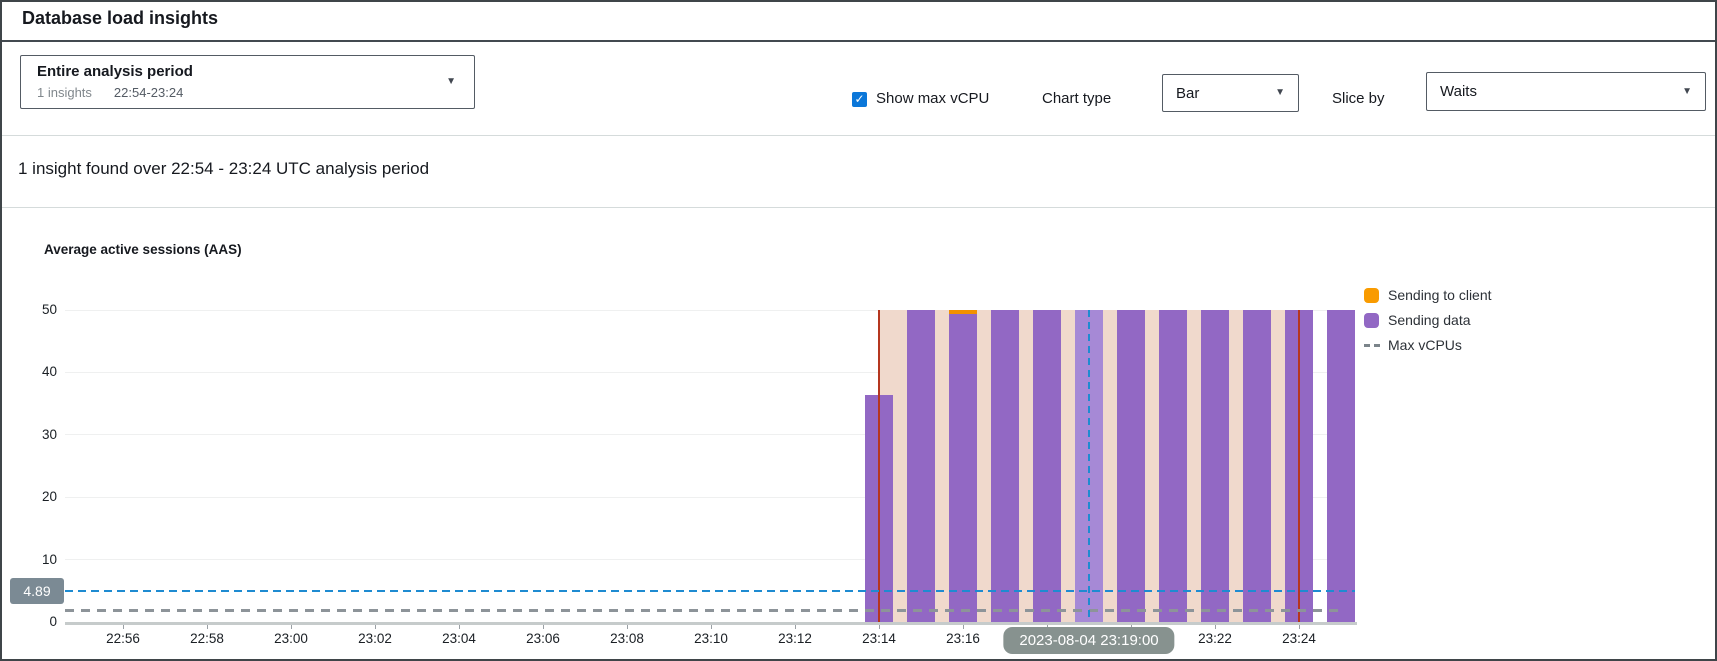 This screenshot has width=1717, height=661. What do you see at coordinates (879, 638) in the screenshot?
I see `x-axis-tick-label: 23:14` at bounding box center [879, 638].